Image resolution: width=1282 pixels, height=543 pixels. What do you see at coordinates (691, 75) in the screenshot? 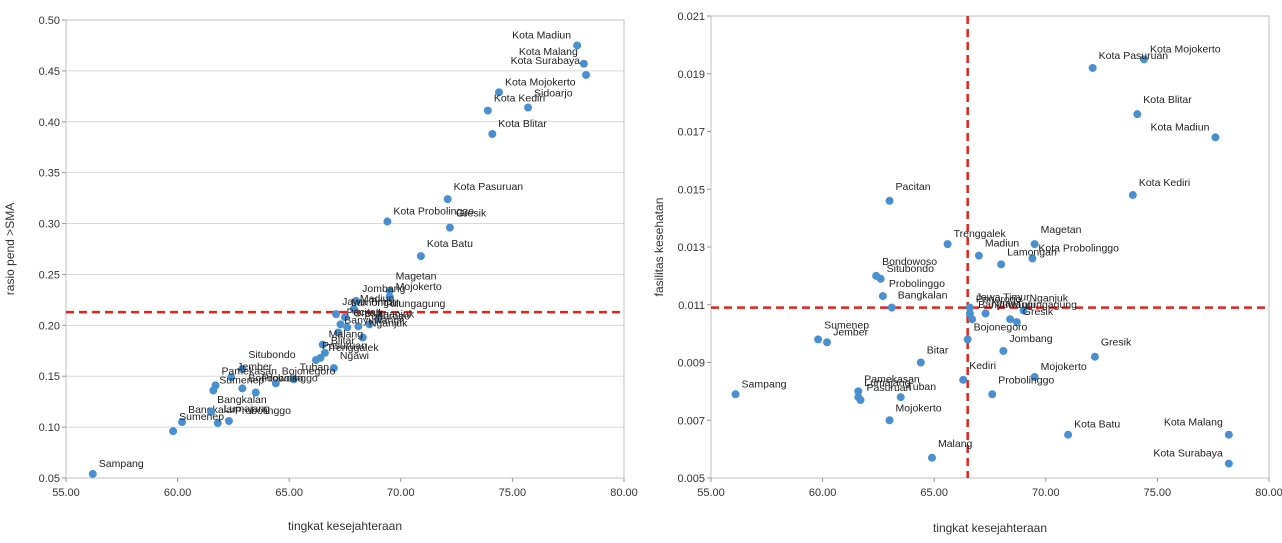
I see `y-tick-label: 0.019` at bounding box center [691, 75].